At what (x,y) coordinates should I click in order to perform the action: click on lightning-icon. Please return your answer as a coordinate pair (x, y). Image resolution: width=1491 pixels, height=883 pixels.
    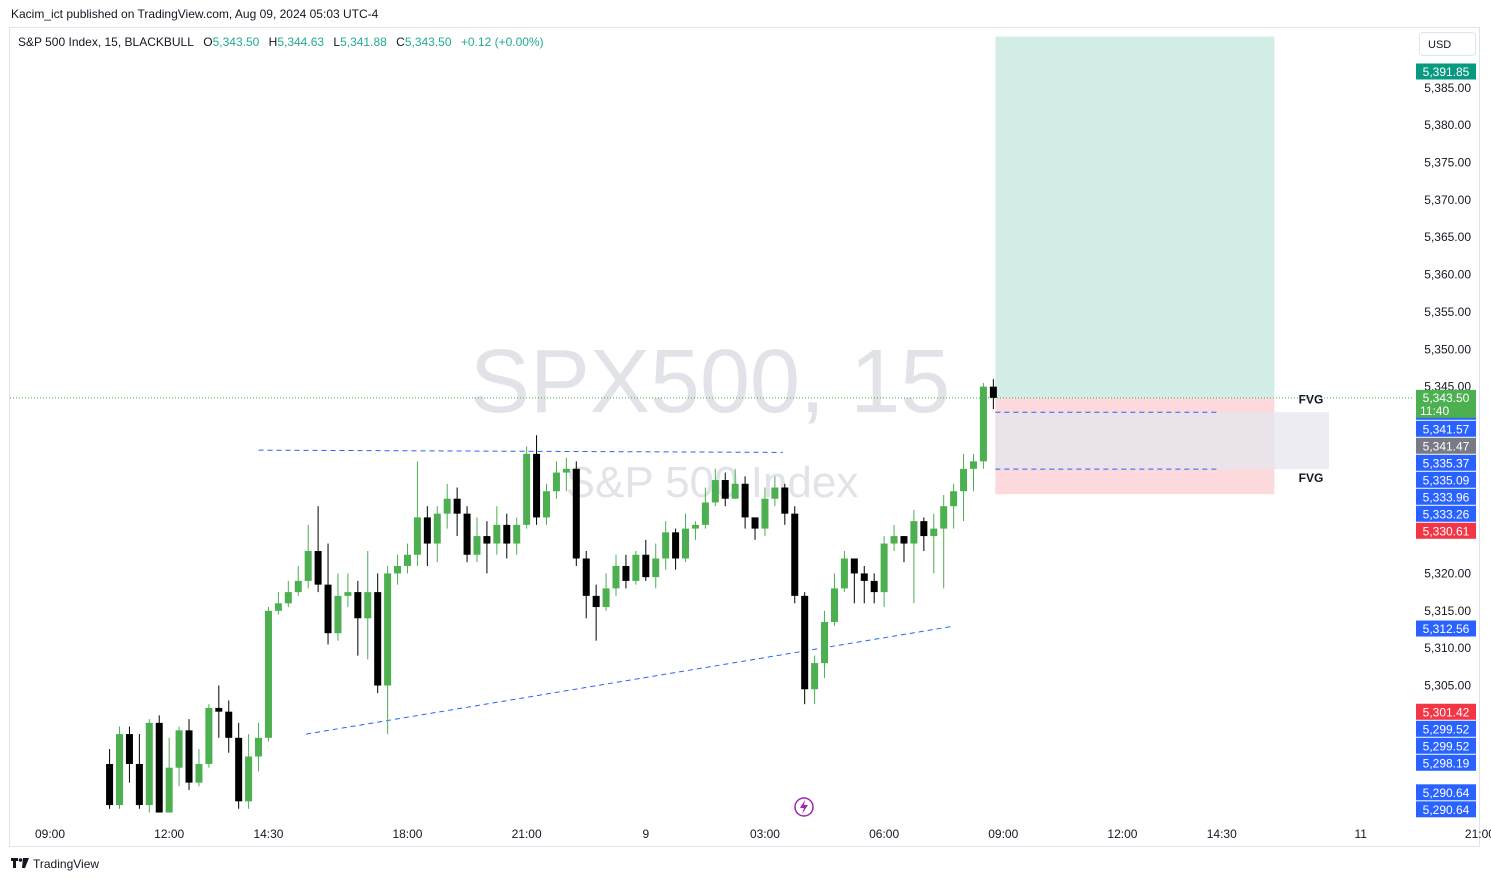
    Looking at the image, I should click on (804, 807).